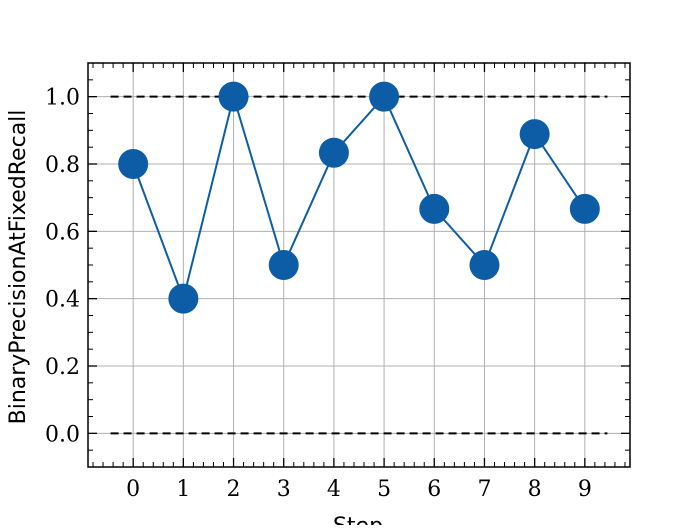 This screenshot has width=700, height=530. Describe the element at coordinates (234, 489) in the screenshot. I see `x-tick-label: 2` at that location.